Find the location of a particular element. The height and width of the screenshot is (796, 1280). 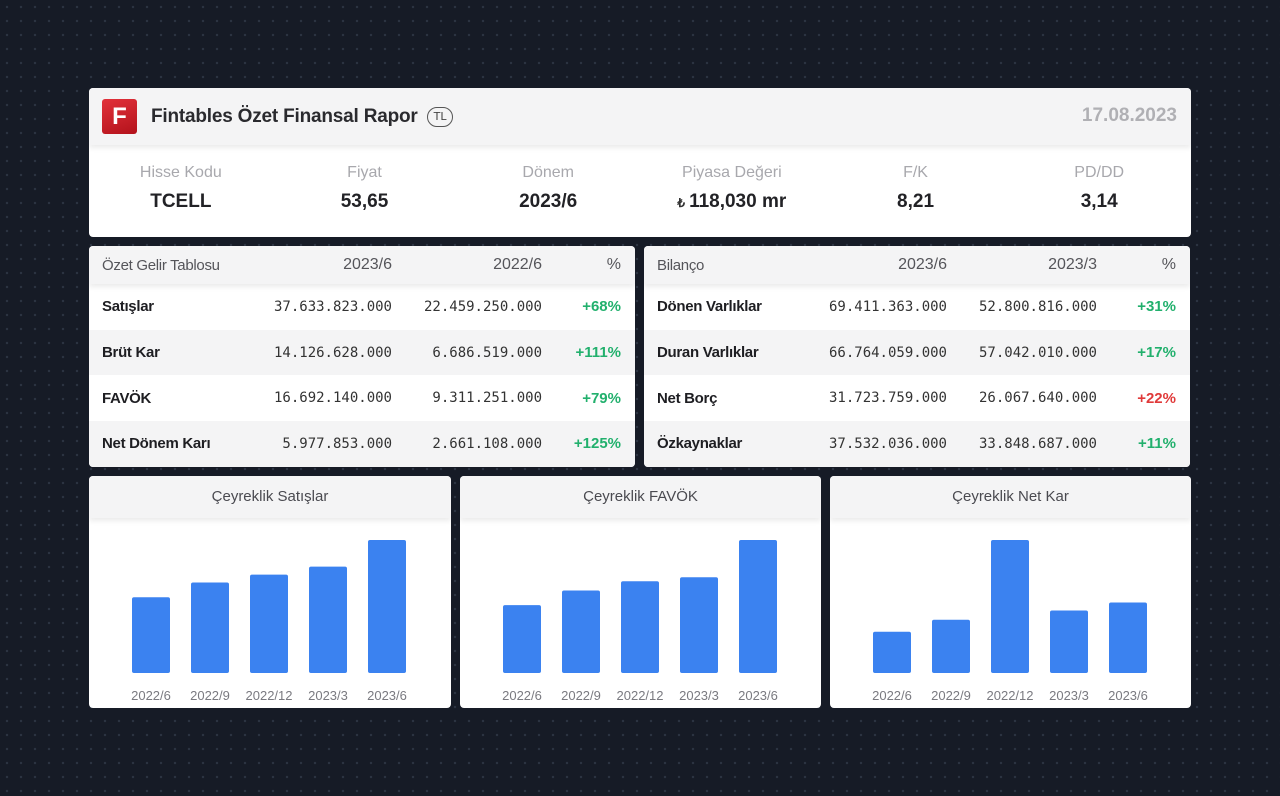

report-title: Fintables Özet Finansal Rapor is located at coordinates (284, 116).